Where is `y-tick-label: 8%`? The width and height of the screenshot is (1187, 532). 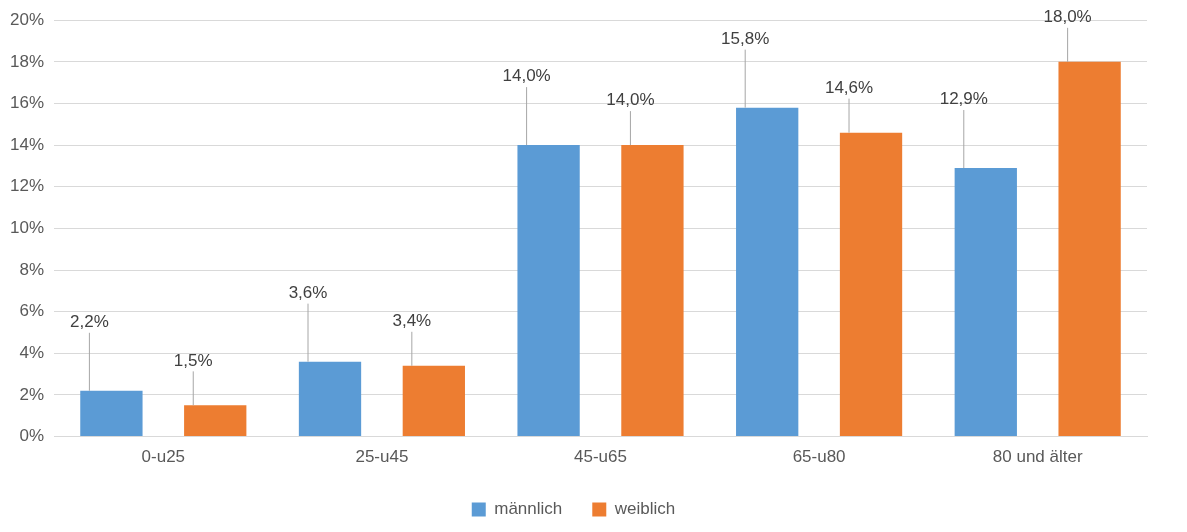
y-tick-label: 8% is located at coordinates (32, 269).